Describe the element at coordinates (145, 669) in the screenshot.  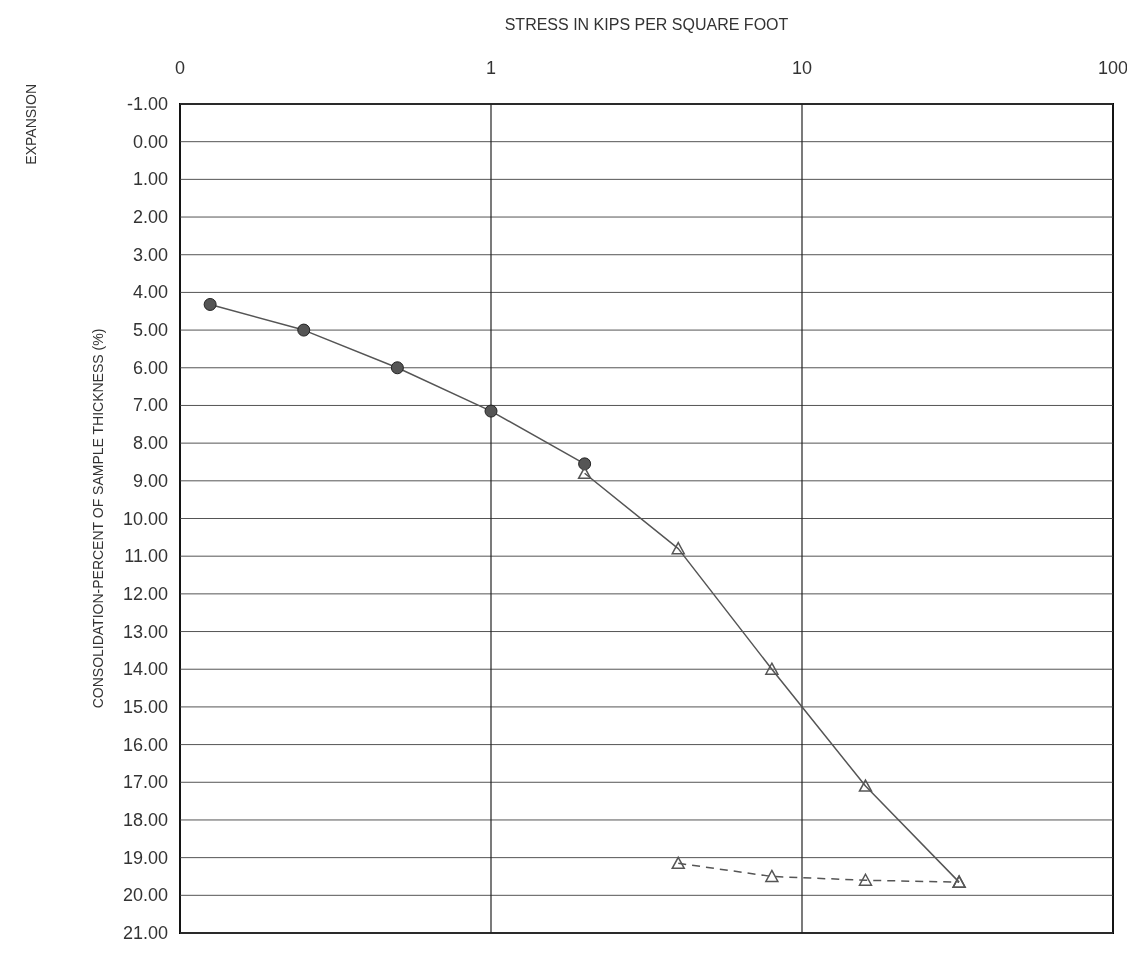
I see `y-tick-label: 14.00` at that location.